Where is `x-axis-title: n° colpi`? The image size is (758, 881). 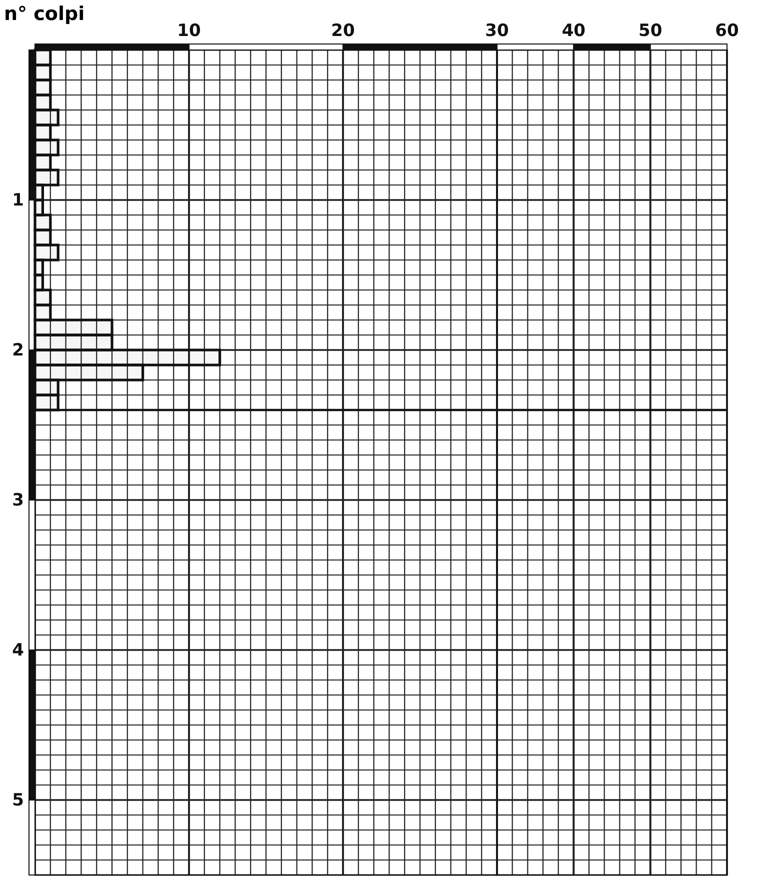 x-axis-title: n° colpi is located at coordinates (44, 14).